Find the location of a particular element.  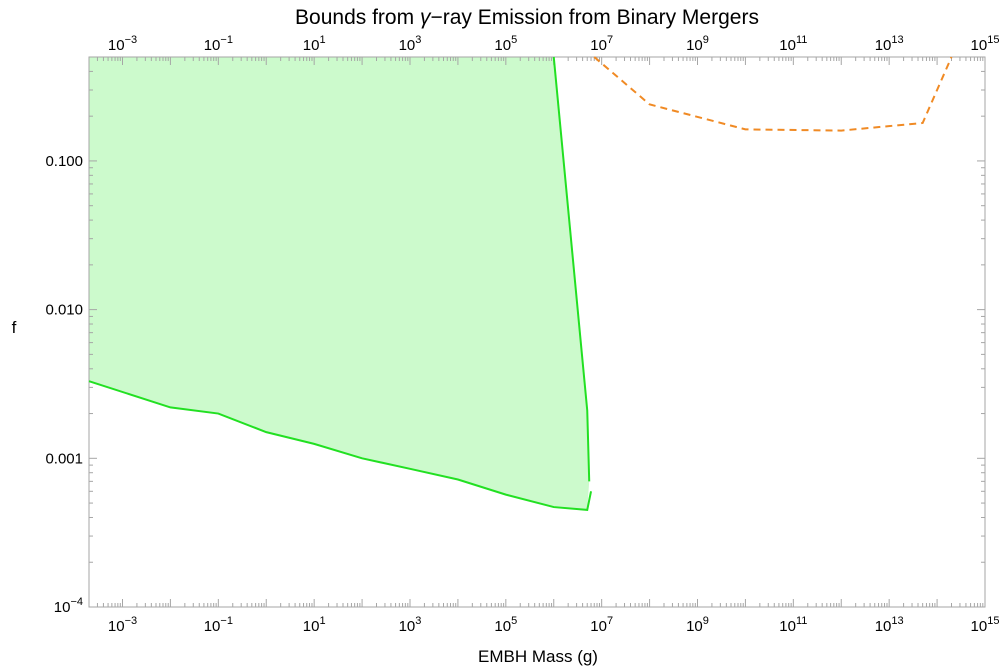

x-tick-label-bottom: 10⁹ is located at coordinates (697, 625).